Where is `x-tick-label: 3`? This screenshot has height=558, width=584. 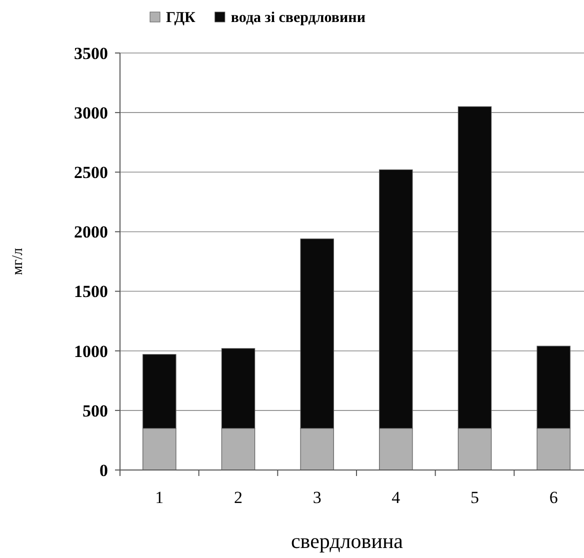
x-tick-label: 3 is located at coordinates (317, 497).